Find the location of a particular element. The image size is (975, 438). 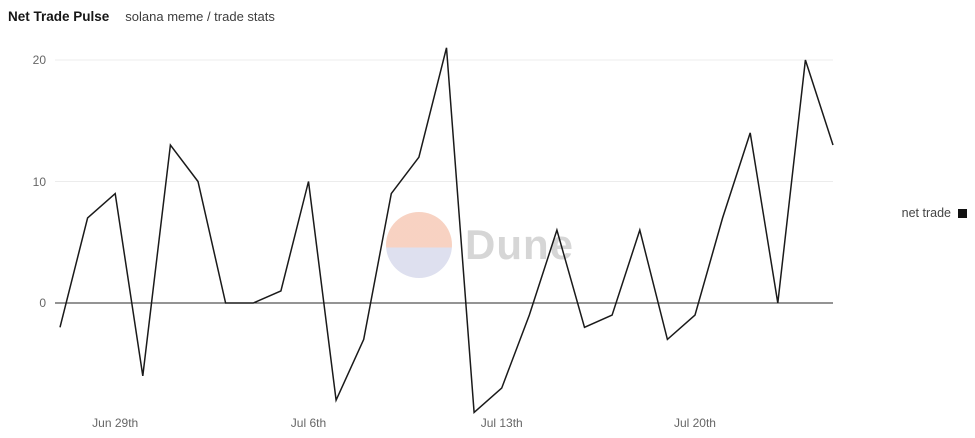

chart-header: Net Trade Pulse solana meme / trade stats is located at coordinates (141, 17).